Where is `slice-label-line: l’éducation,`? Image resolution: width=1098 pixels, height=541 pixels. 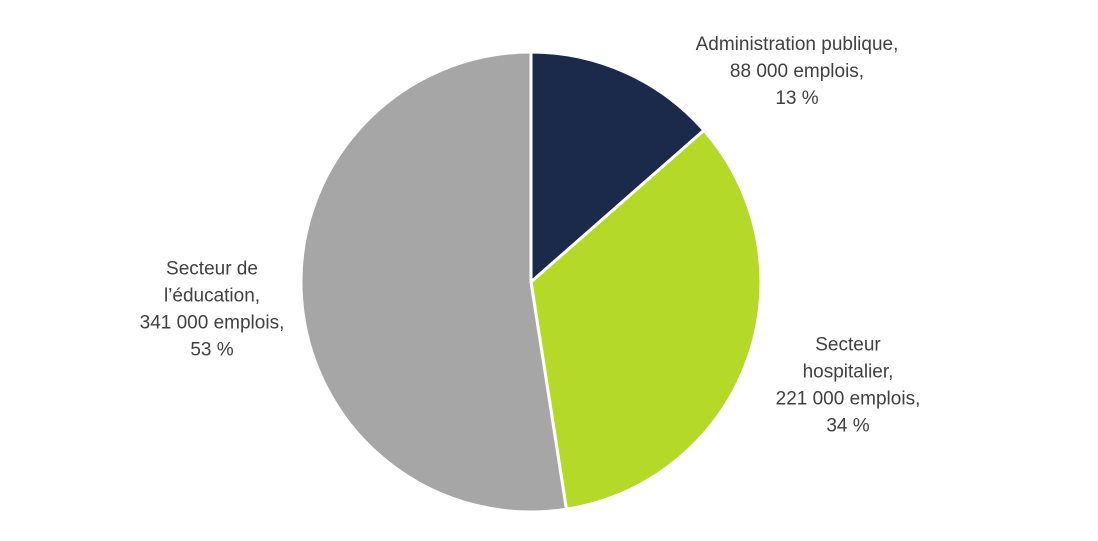 slice-label-line: l’éducation, is located at coordinates (212, 296).